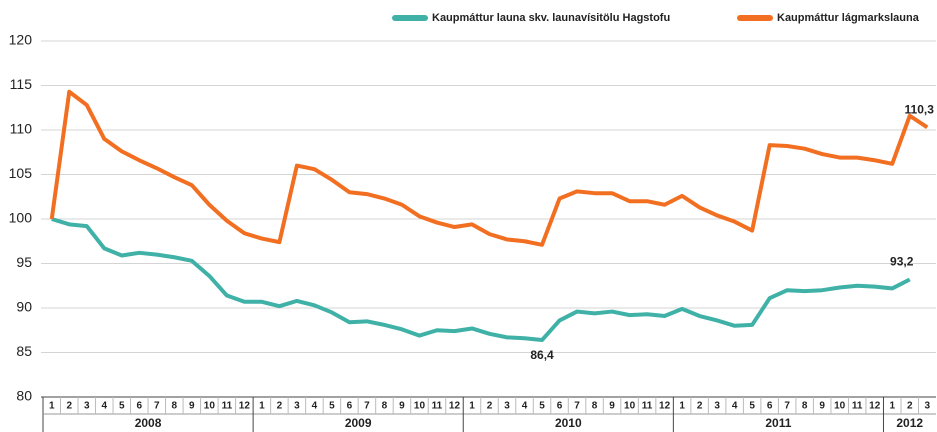 The width and height of the screenshot is (937, 432). Describe the element at coordinates (920, 110) in the screenshot. I see `value-label: 110,3` at that location.